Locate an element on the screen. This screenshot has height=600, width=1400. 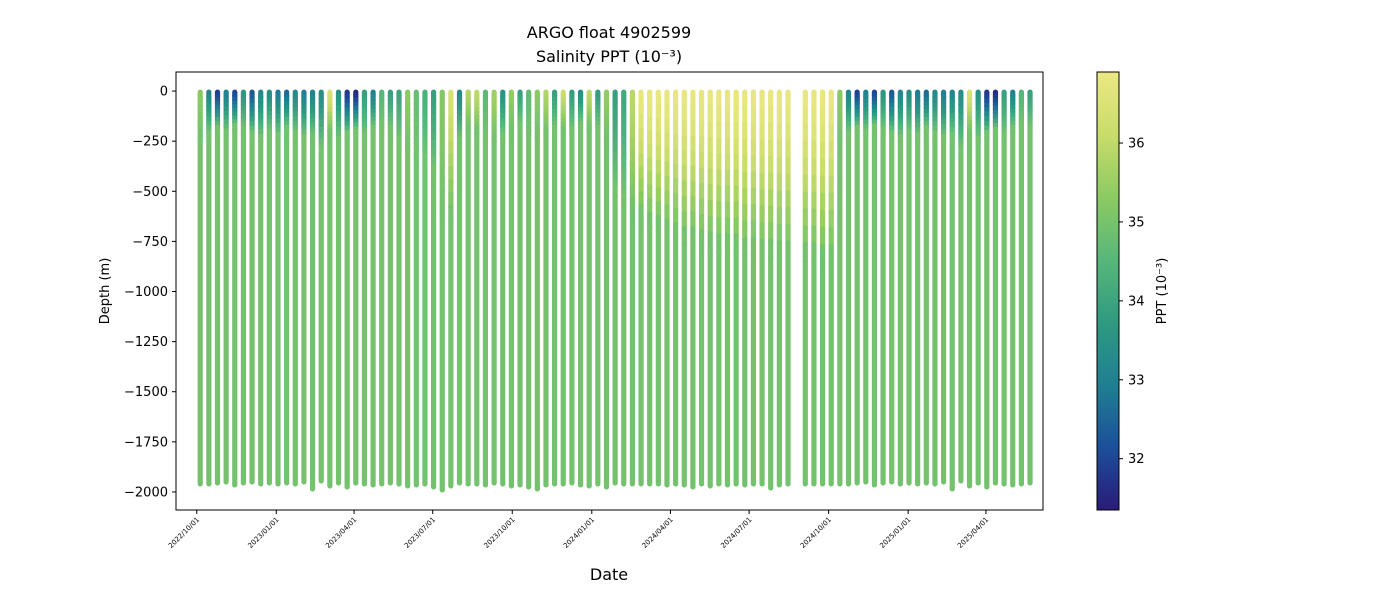
y-axis: 0 −250 −500 −750 −1000 −1250 −1500 −1750 −2000 is located at coordinates (150, 292).